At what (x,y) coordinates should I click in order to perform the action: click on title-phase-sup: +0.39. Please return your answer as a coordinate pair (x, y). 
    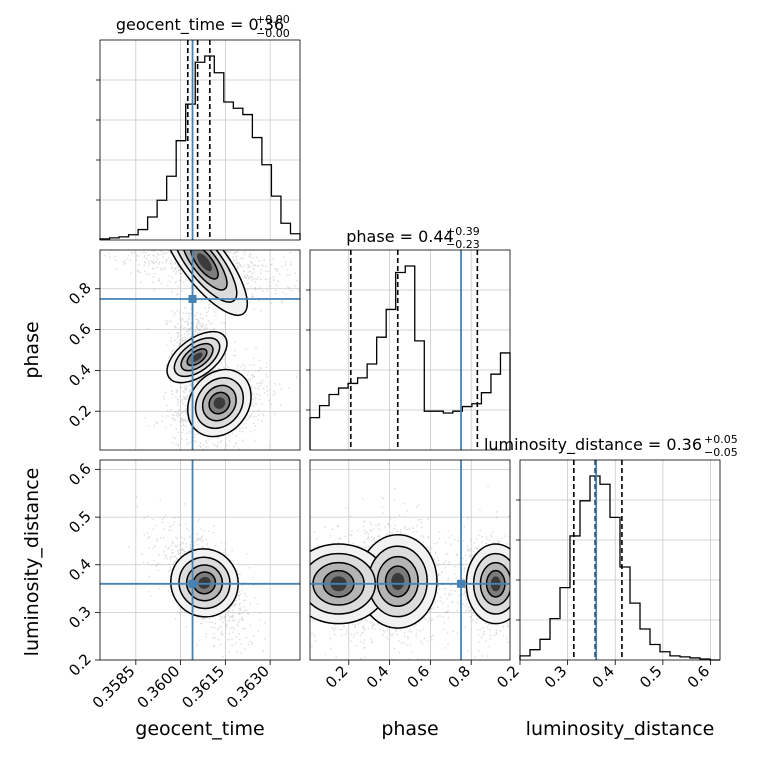
    Looking at the image, I should click on (463, 231).